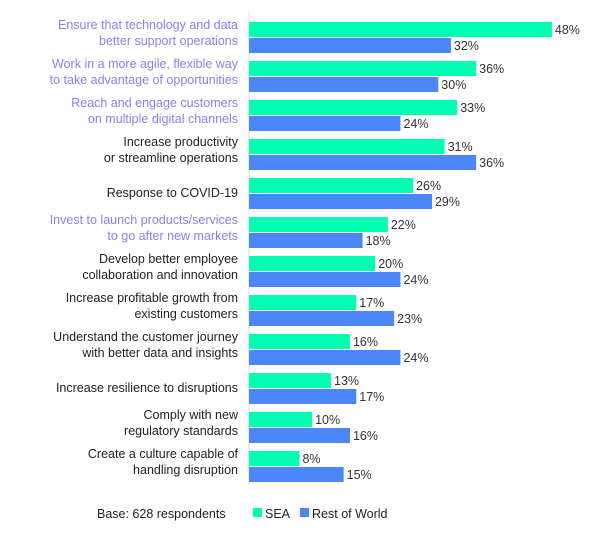 This screenshot has width=600, height=534. I want to click on category-label: to go after new markets, so click(172, 236).